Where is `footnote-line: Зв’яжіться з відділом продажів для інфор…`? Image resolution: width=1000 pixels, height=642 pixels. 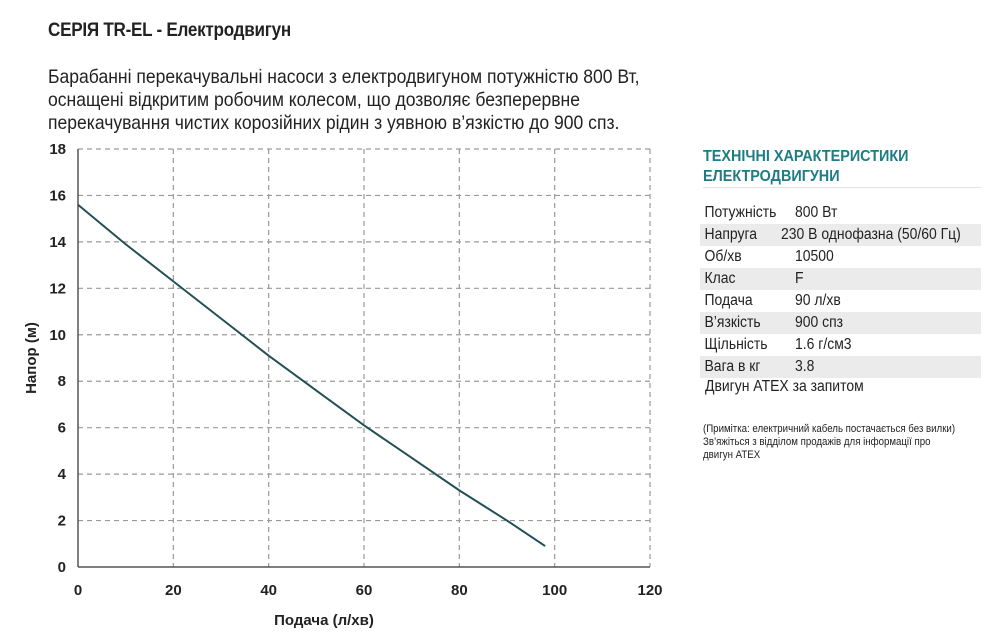
footnote-line: Зв’яжіться з відділом продажів для інфор… is located at coordinates (817, 442).